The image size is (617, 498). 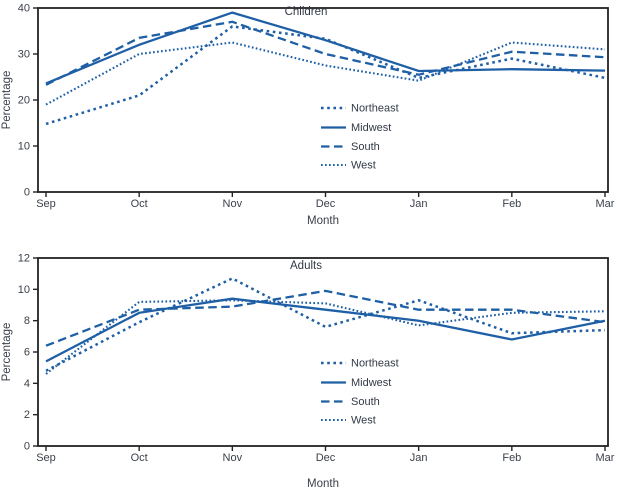 What do you see at coordinates (306, 12) in the screenshot?
I see `chart-title: Children` at bounding box center [306, 12].